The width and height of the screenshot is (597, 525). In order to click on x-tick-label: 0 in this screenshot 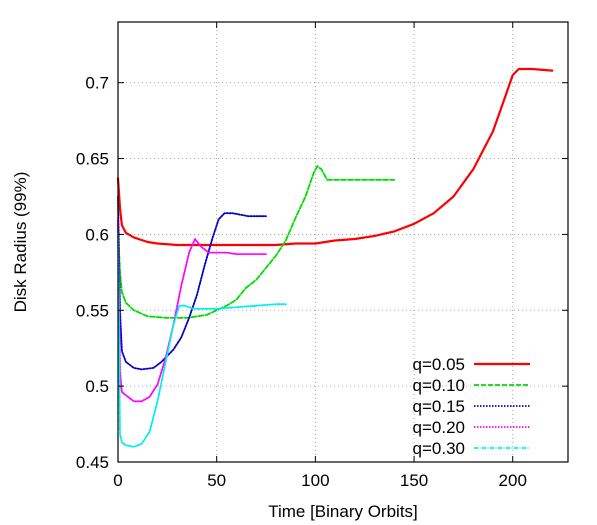, I will do `click(117, 480)`.